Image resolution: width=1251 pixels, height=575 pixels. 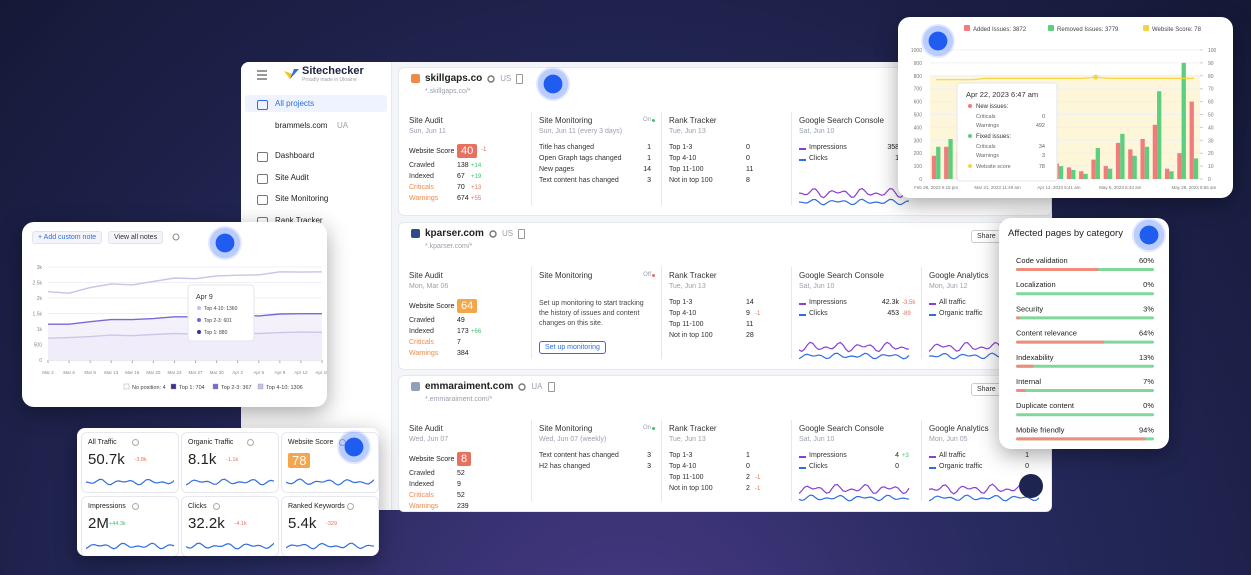 What do you see at coordinates (1059, 187) in the screenshot?
I see `x-tick-label: Apr 12, 2023 5:41 am` at bounding box center [1059, 187].